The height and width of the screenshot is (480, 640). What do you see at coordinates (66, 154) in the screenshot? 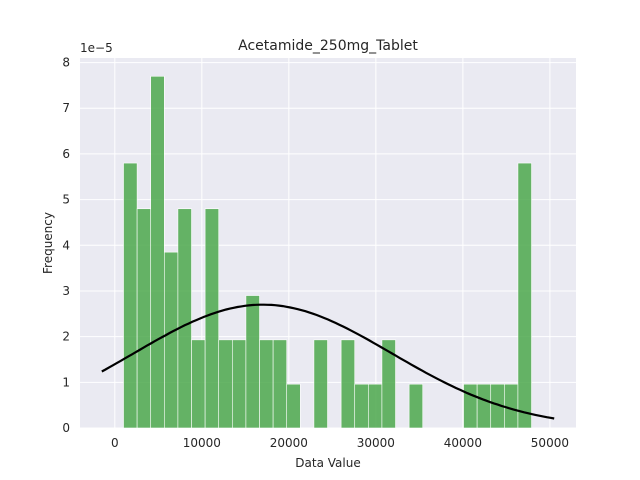
I see `y-tick-label: 6` at bounding box center [66, 154].